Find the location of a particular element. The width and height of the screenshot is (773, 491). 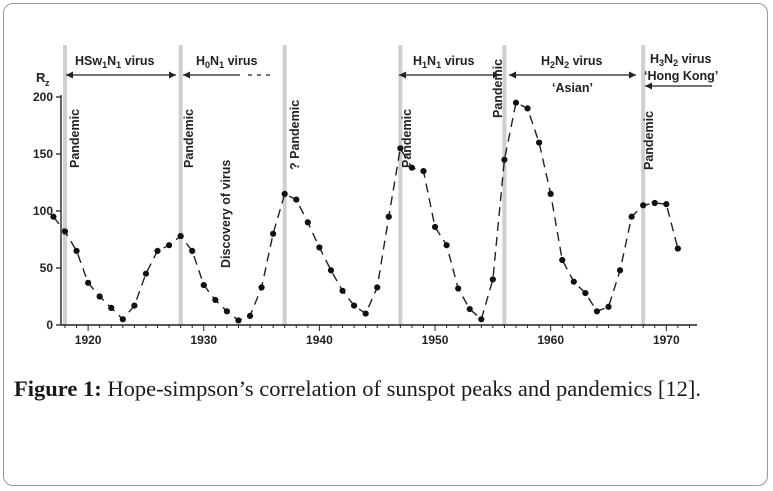

annotation-6: Pandemic is located at coordinates (649, 140).